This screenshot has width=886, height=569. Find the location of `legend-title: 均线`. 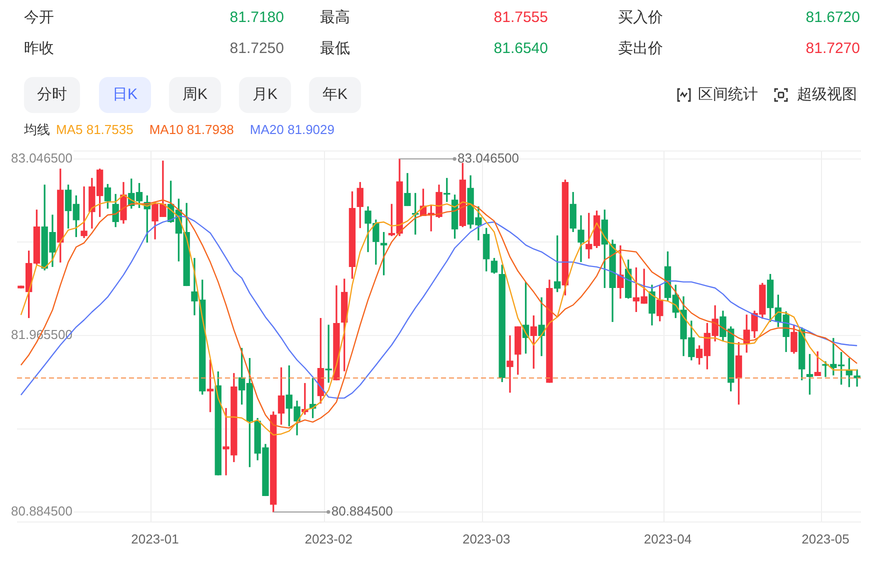

legend-title: 均线 is located at coordinates (37, 129).